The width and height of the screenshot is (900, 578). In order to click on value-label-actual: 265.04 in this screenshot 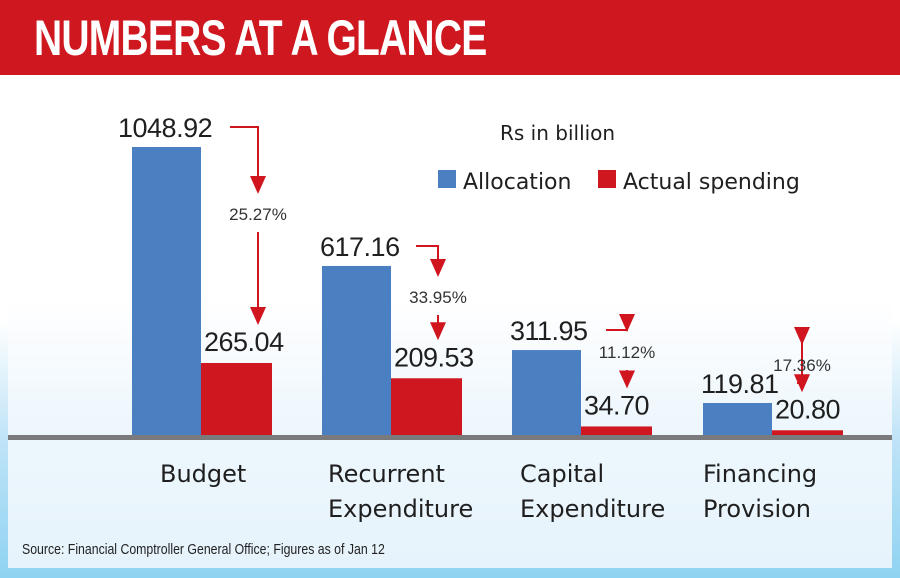, I will do `click(244, 342)`.